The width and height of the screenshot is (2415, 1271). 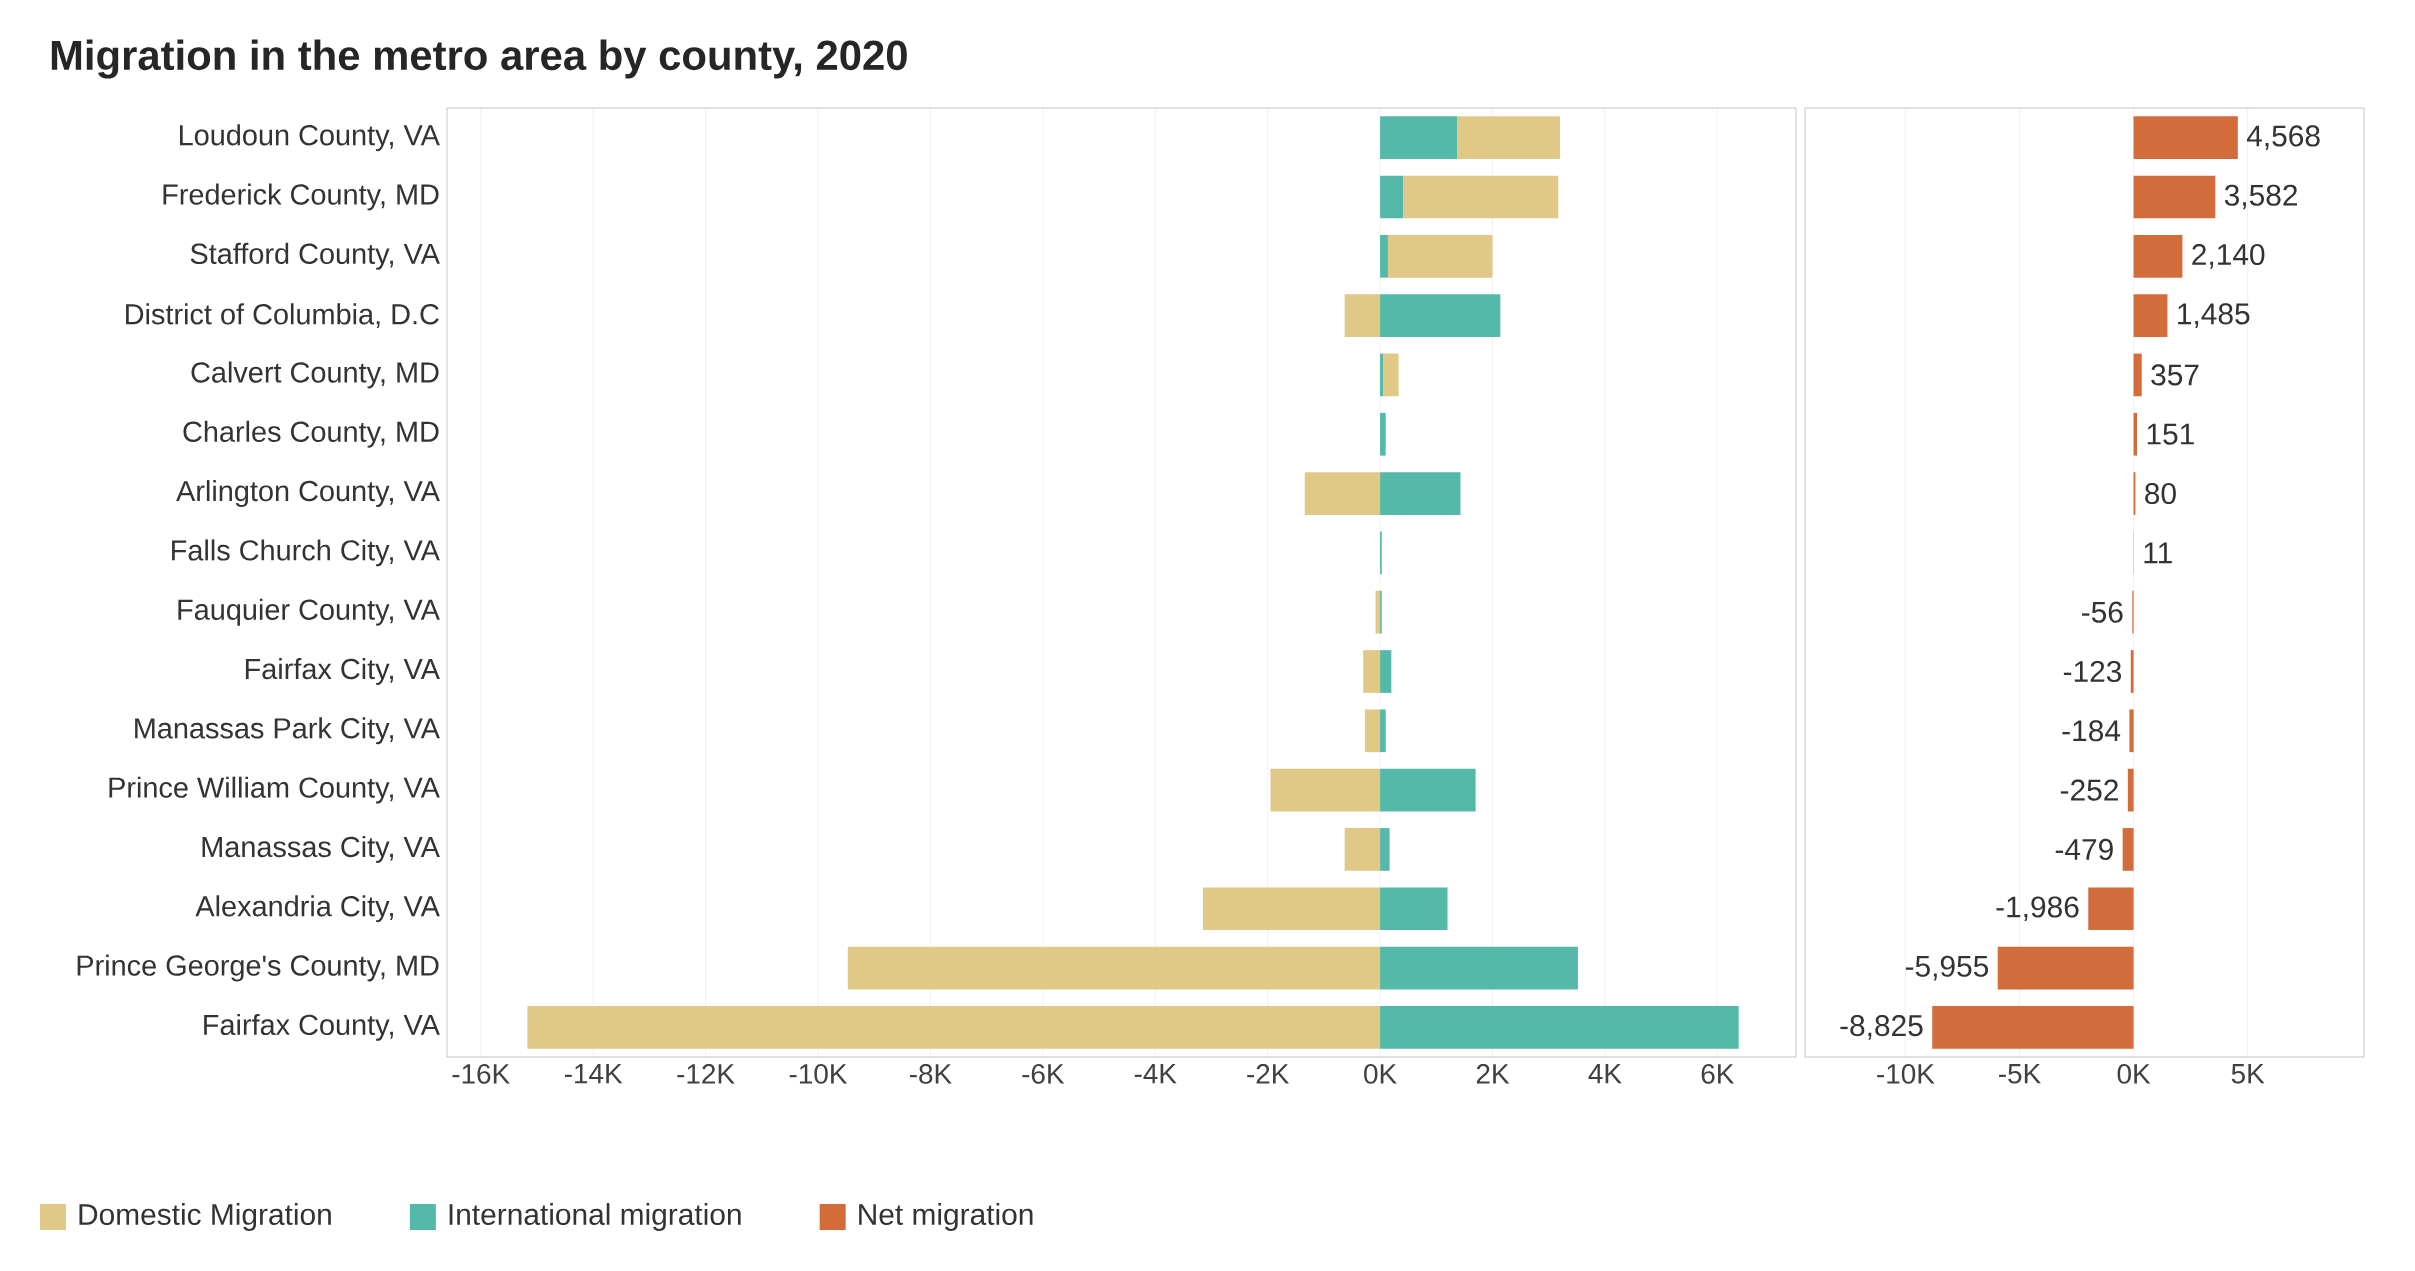 I want to click on data-label: -252, so click(x=2089, y=790).